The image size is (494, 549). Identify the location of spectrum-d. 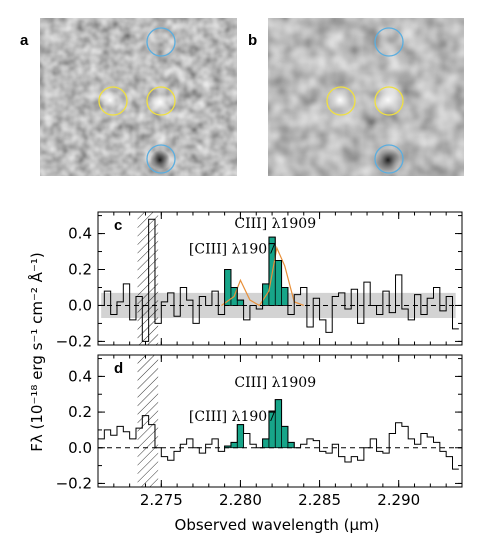
(278, 434).